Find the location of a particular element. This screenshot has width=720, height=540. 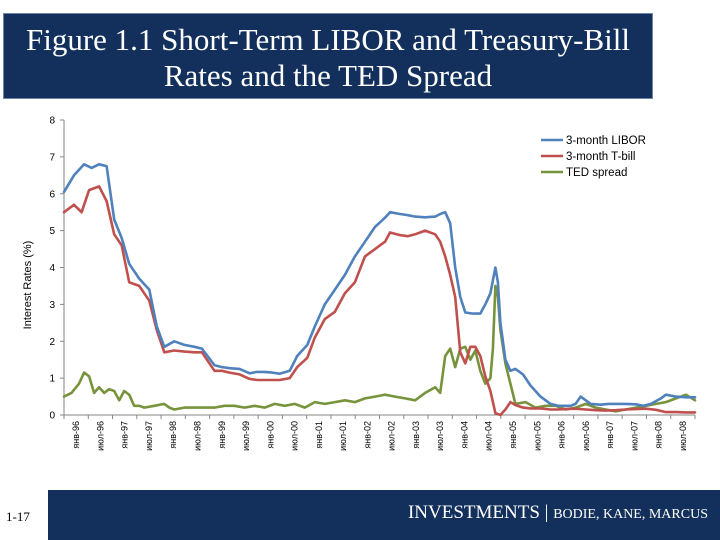

x-tick-label: янв-03 is located at coordinates (416, 435).